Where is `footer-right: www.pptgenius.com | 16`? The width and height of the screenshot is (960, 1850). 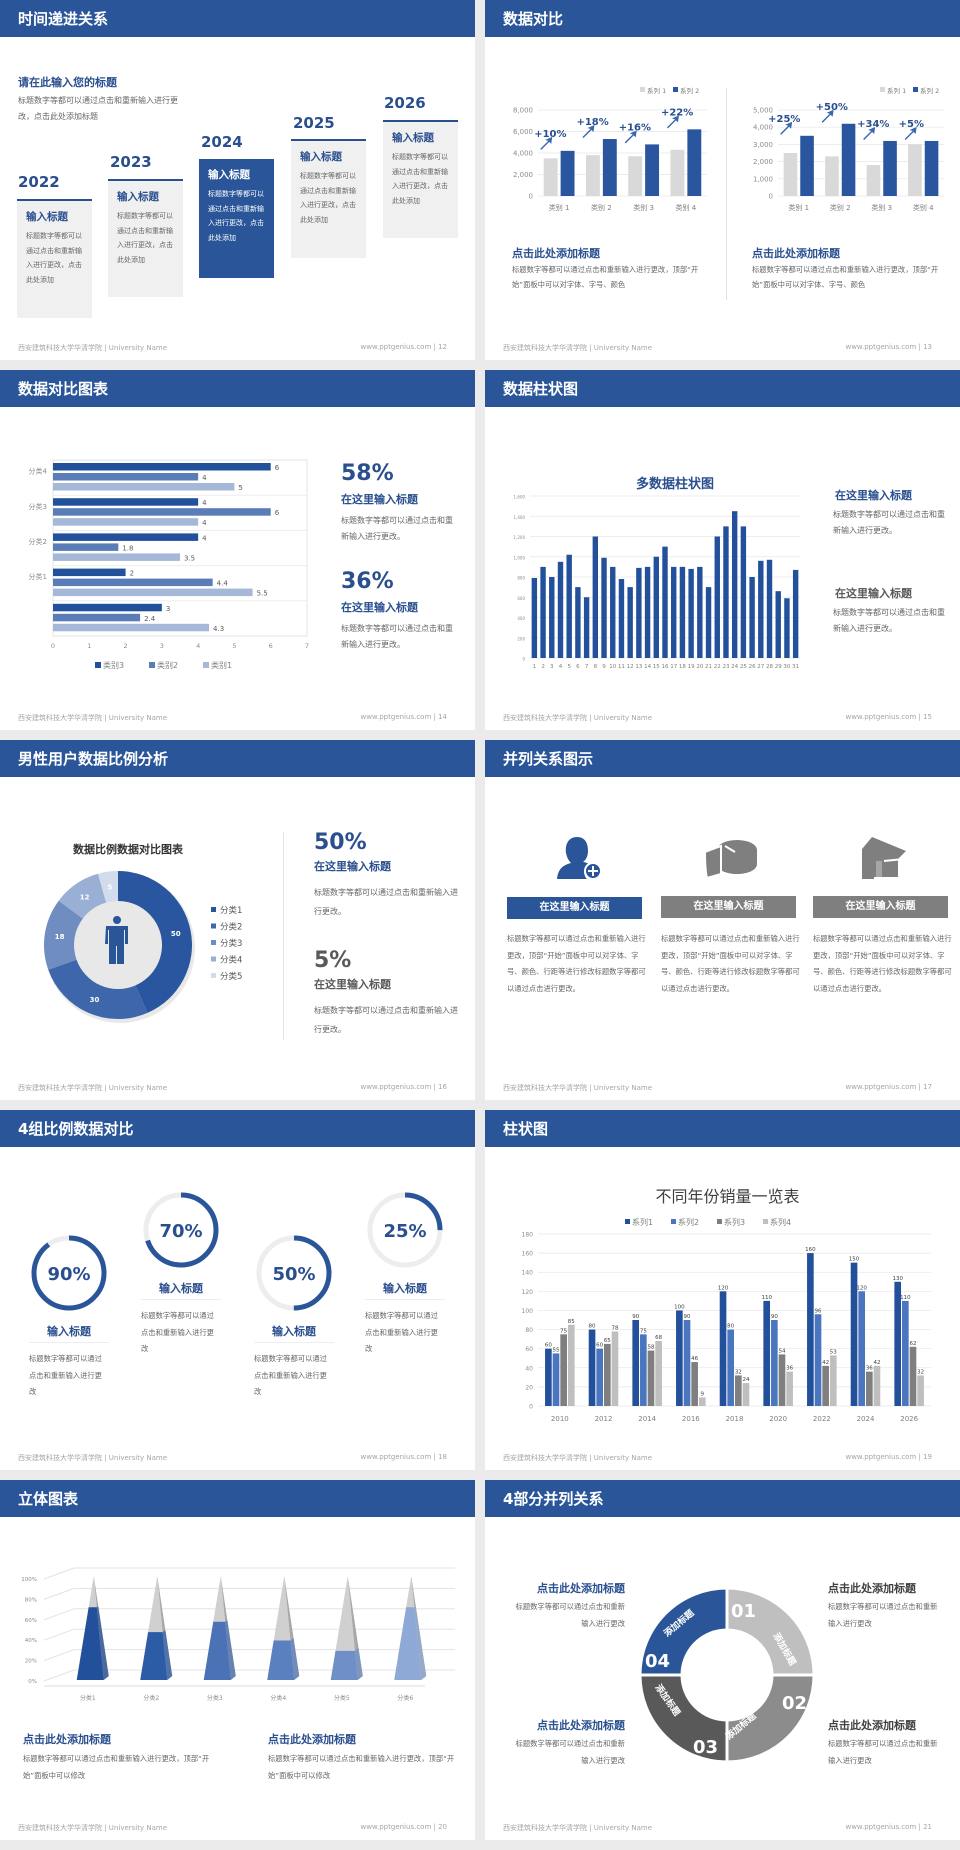
footer-right: www.pptgenius.com | 16 is located at coordinates (403, 1087).